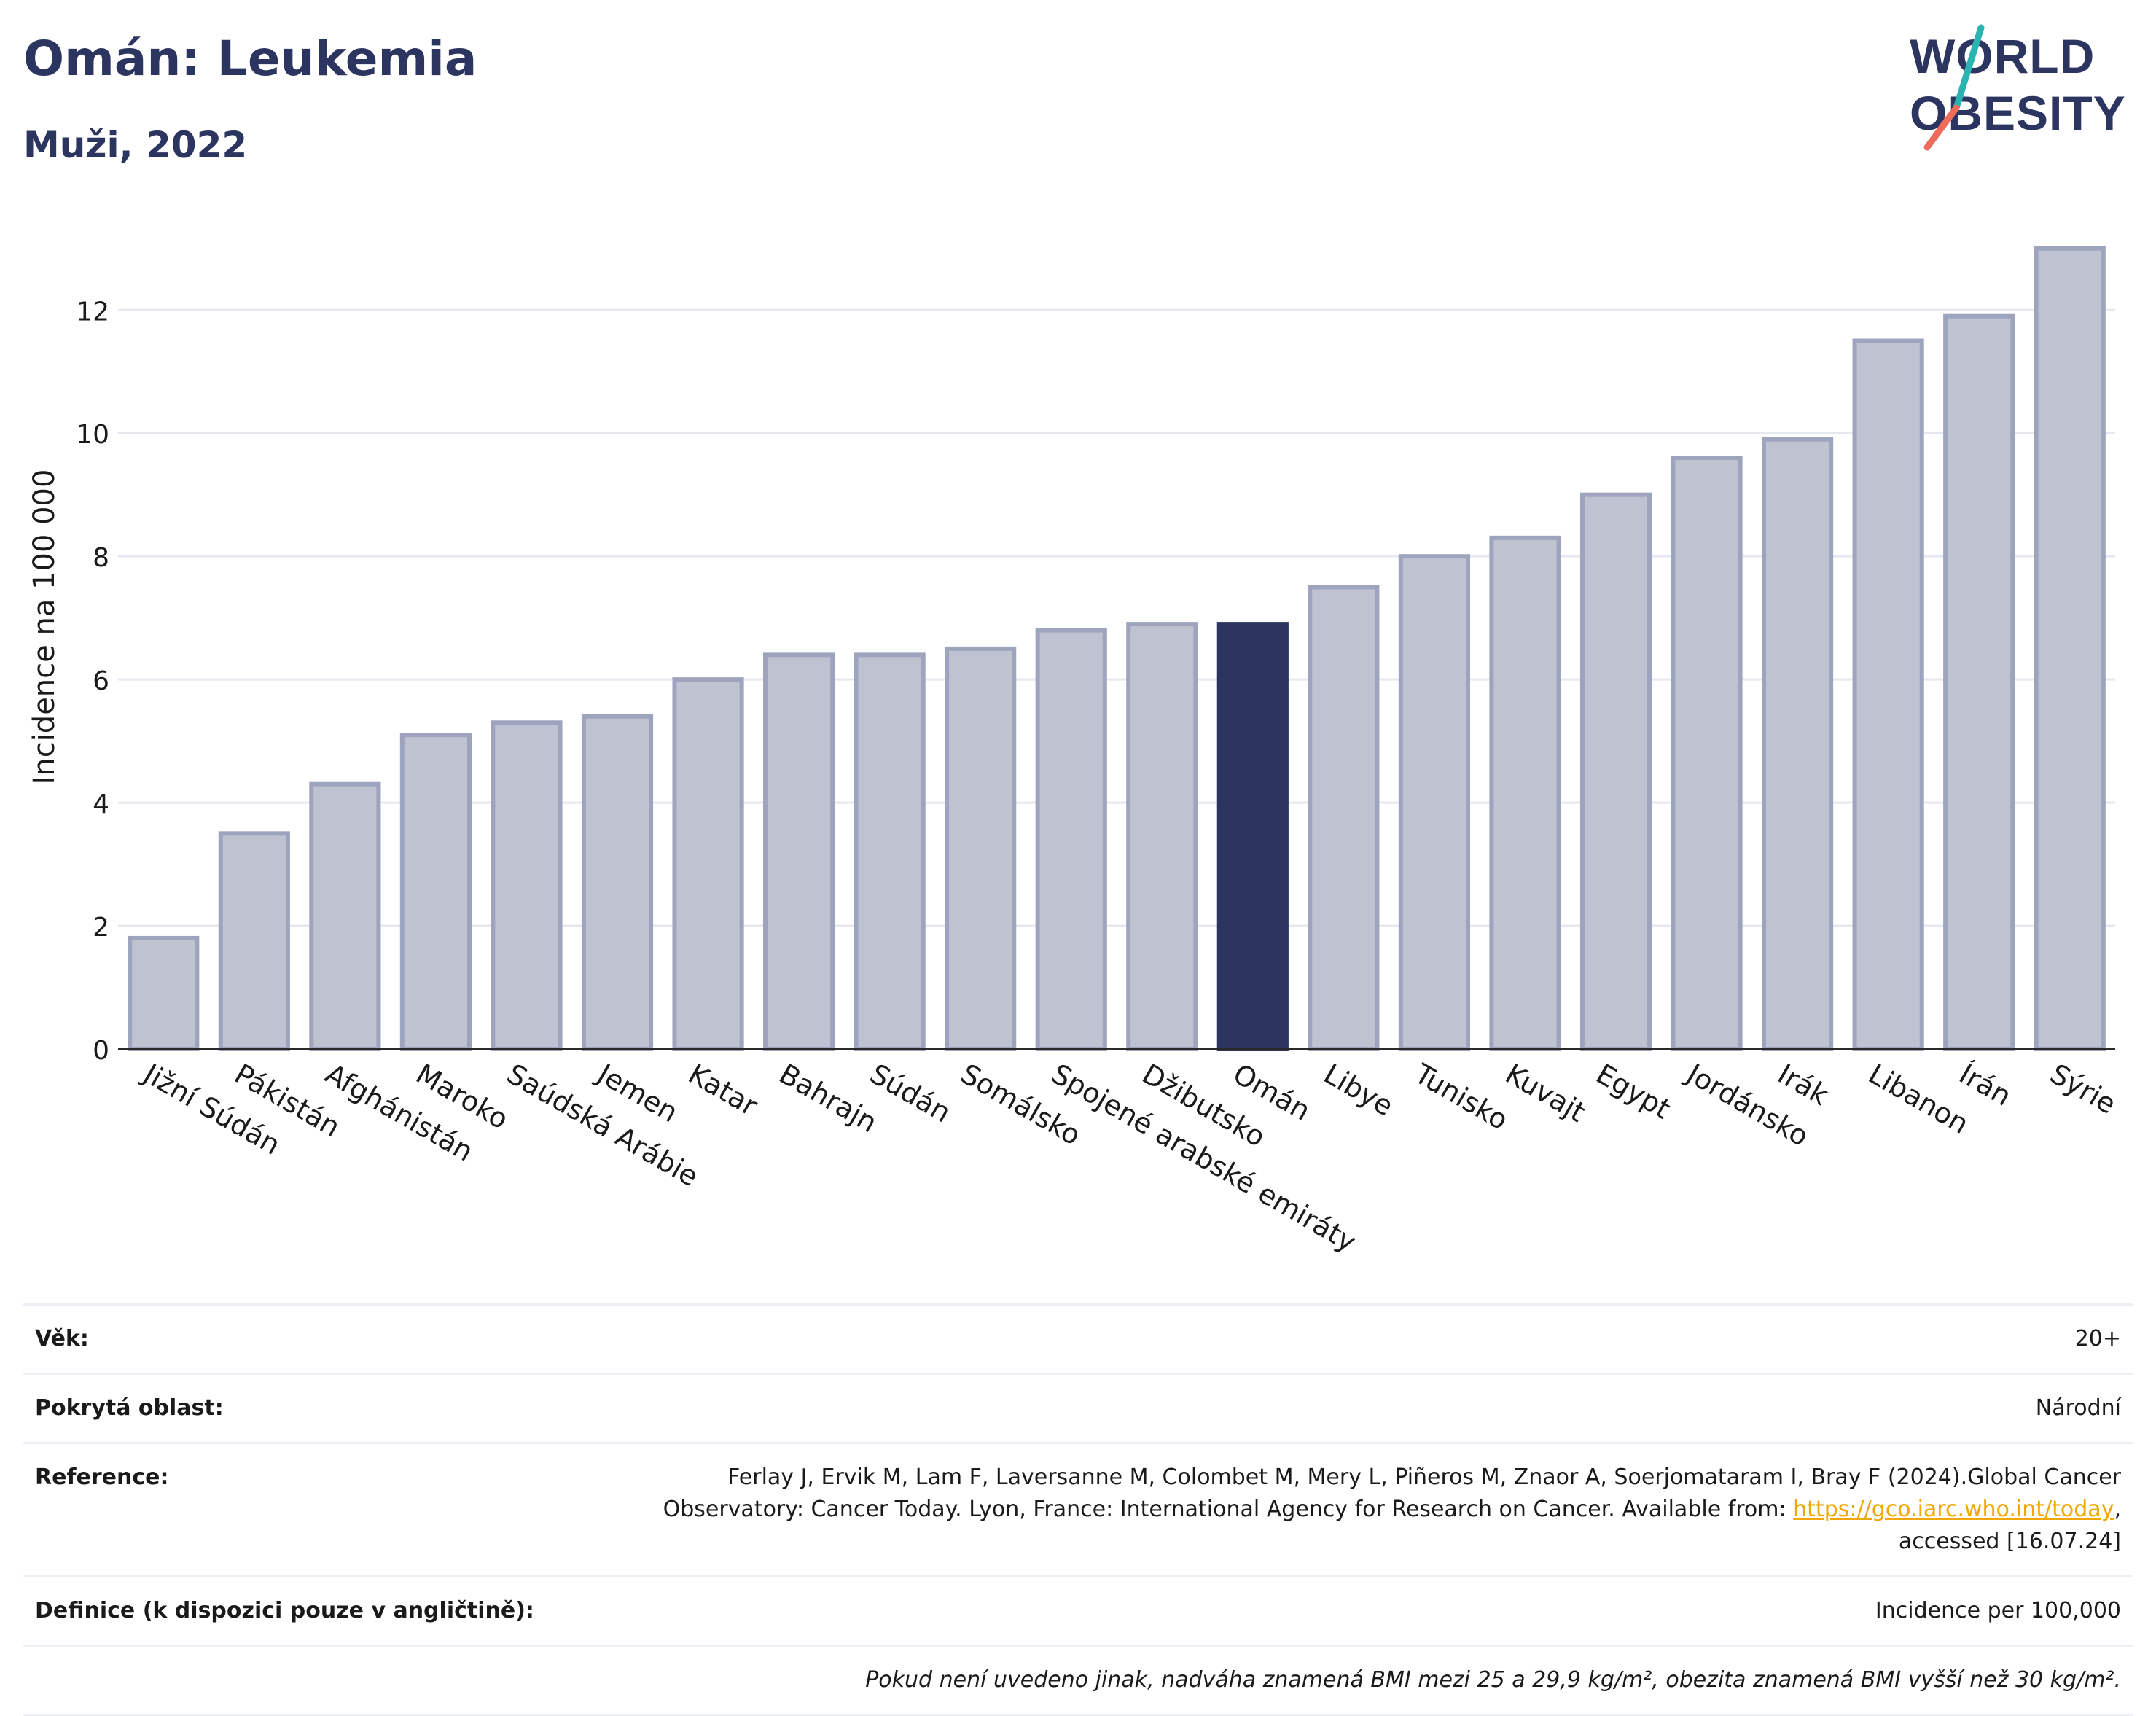 This screenshot has height=1716, width=2156. What do you see at coordinates (101, 804) in the screenshot?
I see `y-tick-label: 4` at bounding box center [101, 804].